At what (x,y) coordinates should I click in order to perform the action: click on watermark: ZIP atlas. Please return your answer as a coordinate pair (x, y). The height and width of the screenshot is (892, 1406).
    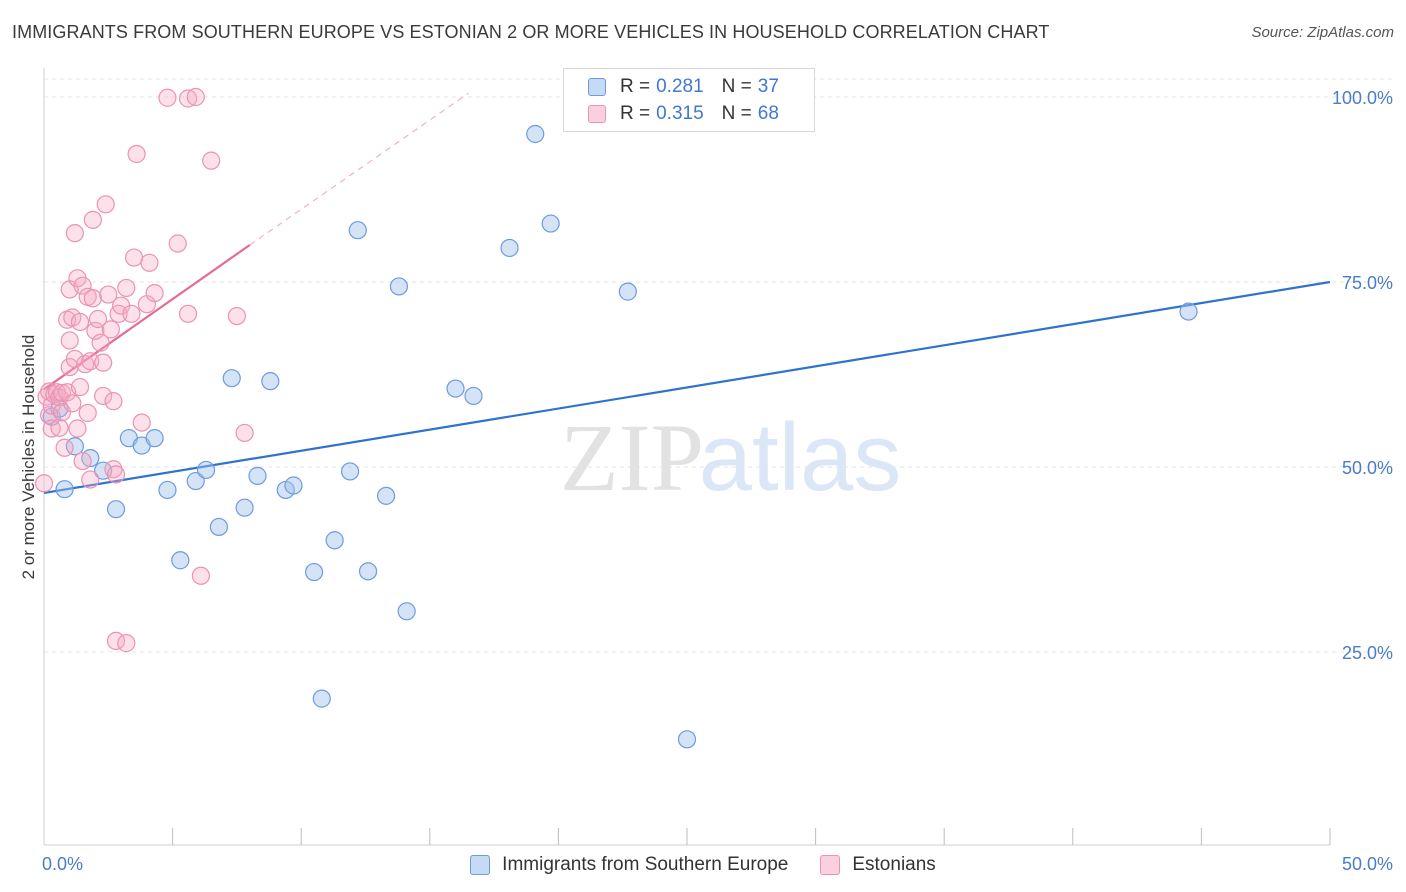
    Looking at the image, I should click on (730, 457).